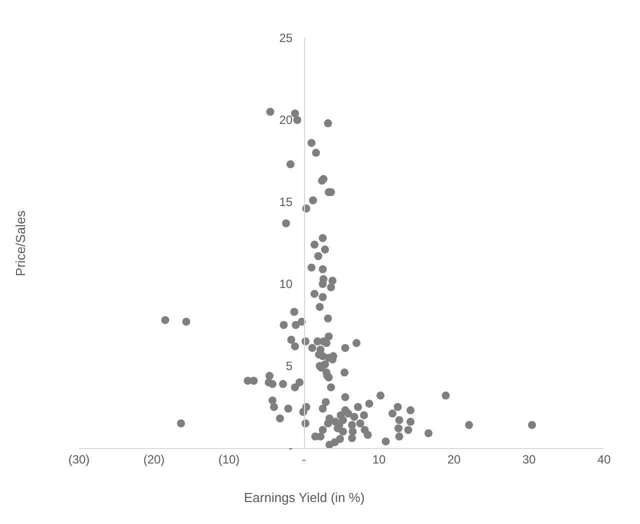  Describe the element at coordinates (290, 448) in the screenshot. I see `y-tick-label: -` at that location.